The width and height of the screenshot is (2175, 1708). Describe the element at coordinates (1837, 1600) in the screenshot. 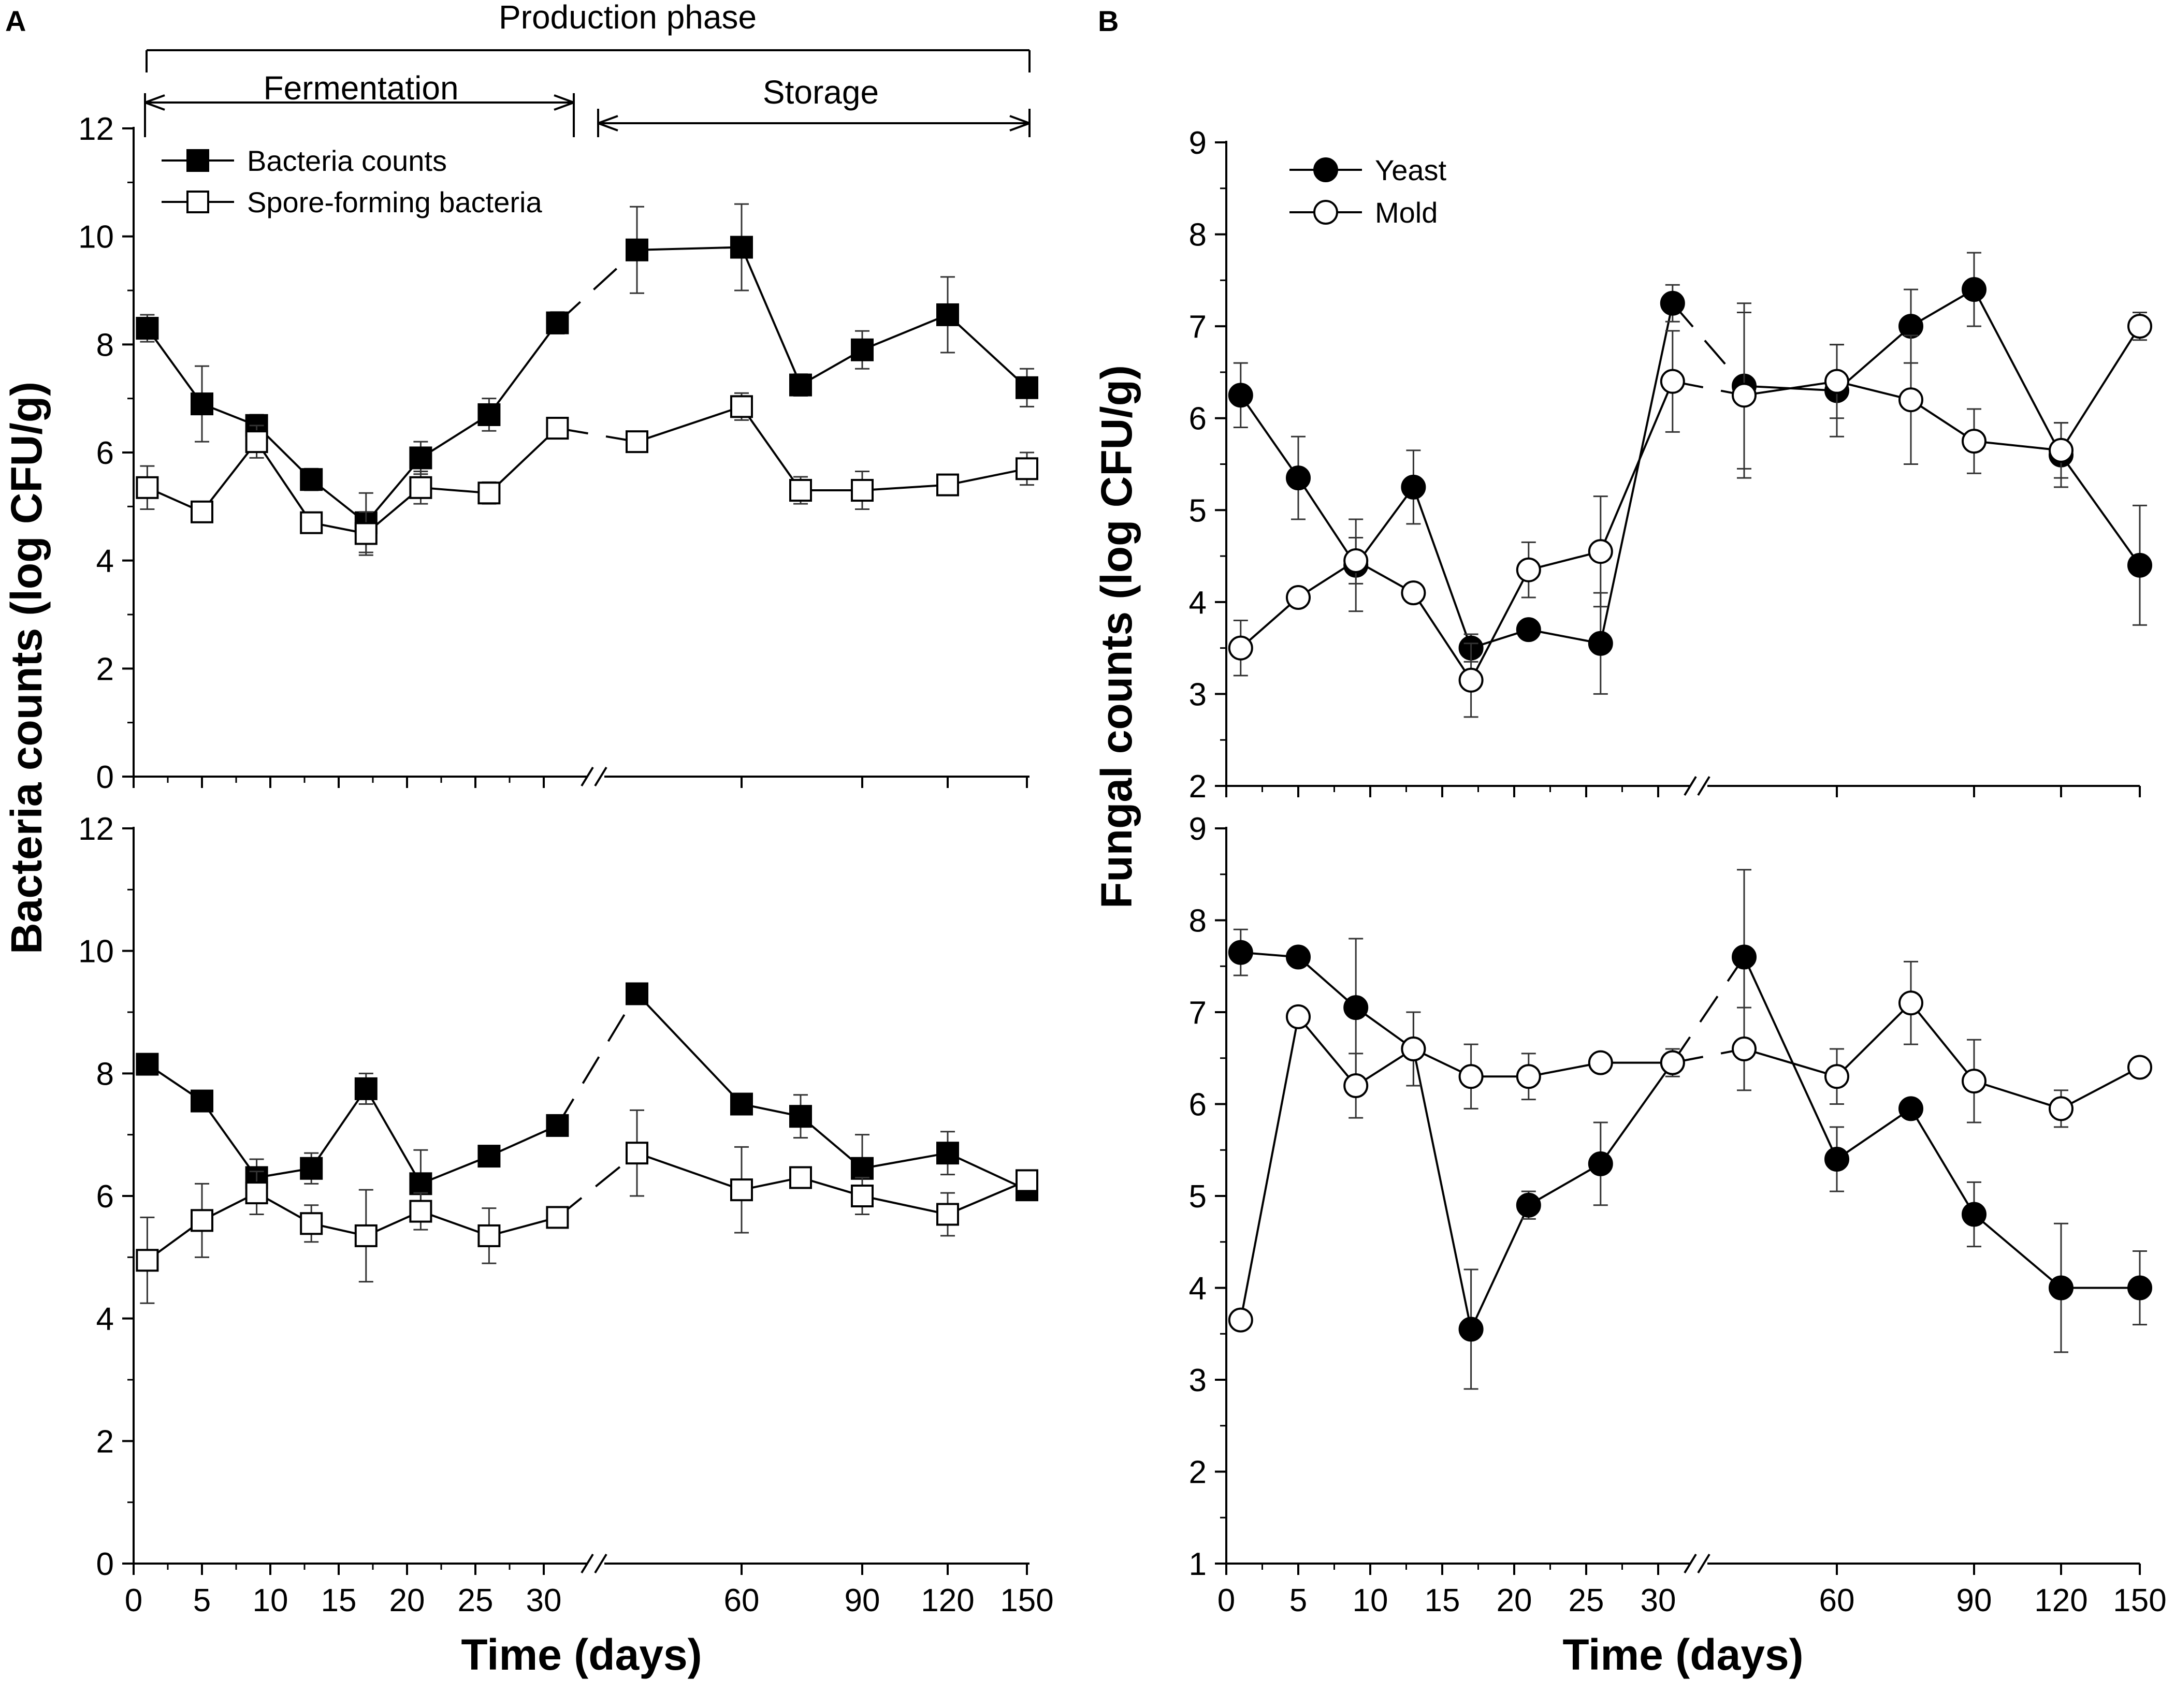

I see `x-tick-label: 60` at that location.